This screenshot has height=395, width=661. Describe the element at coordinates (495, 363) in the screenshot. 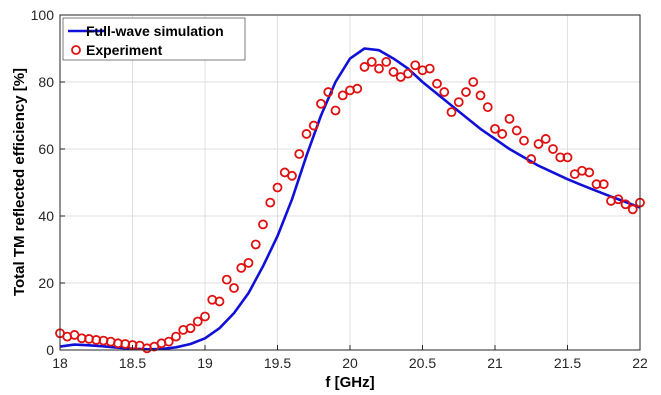

I see `x-tick-label-6: 21` at that location.